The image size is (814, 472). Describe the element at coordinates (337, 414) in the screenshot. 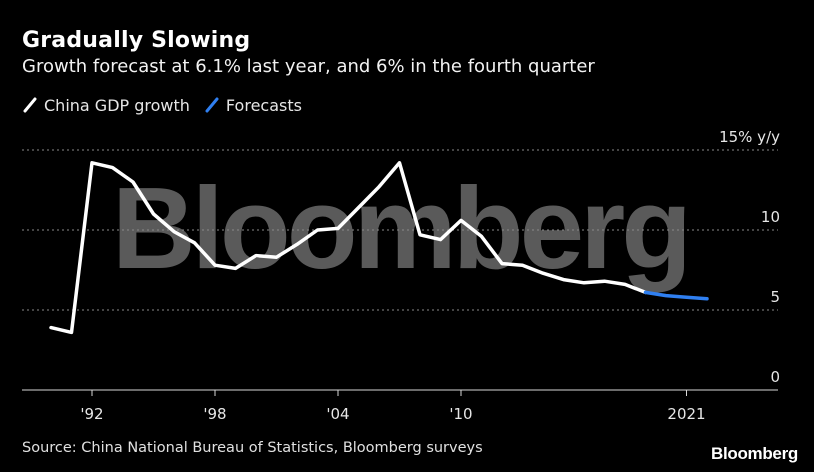

I see `x-tick-label: '04` at that location.